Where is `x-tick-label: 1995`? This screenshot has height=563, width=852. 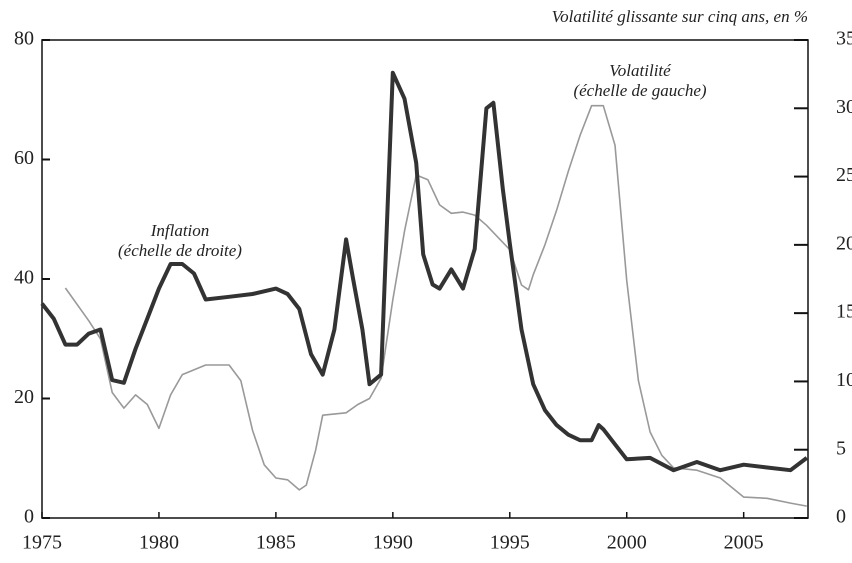 x-tick-label: 1995 is located at coordinates (510, 543).